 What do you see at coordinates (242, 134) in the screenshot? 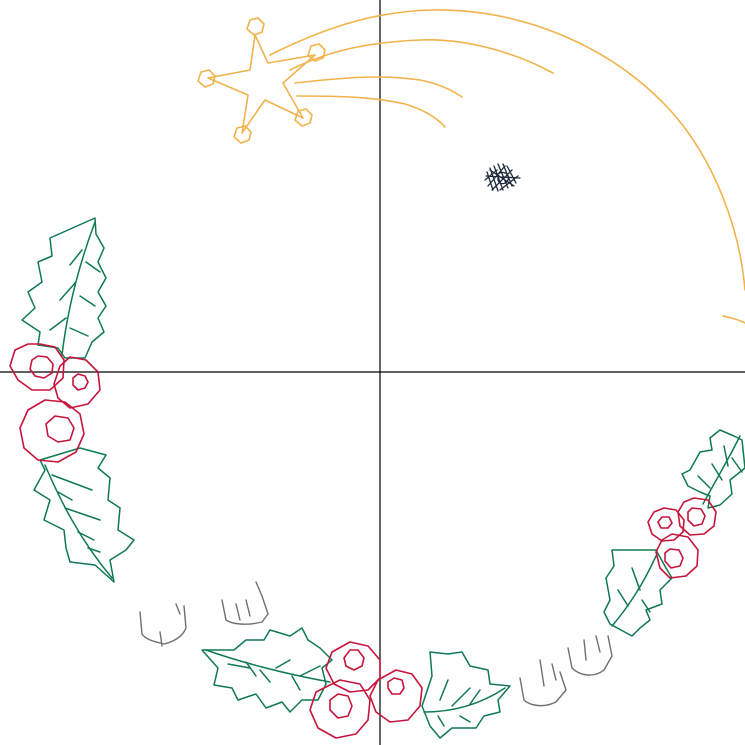
I see `star-point-cap-bottom` at bounding box center [242, 134].